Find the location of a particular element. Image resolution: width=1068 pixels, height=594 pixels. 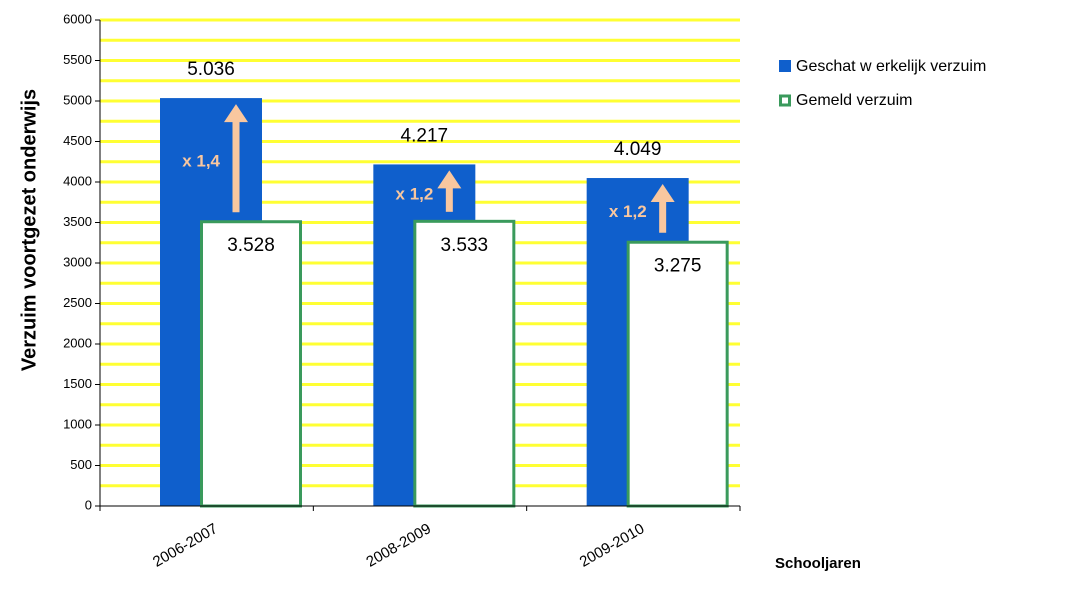

legend-label: Geschat w erkelijk verzuim is located at coordinates (891, 66).